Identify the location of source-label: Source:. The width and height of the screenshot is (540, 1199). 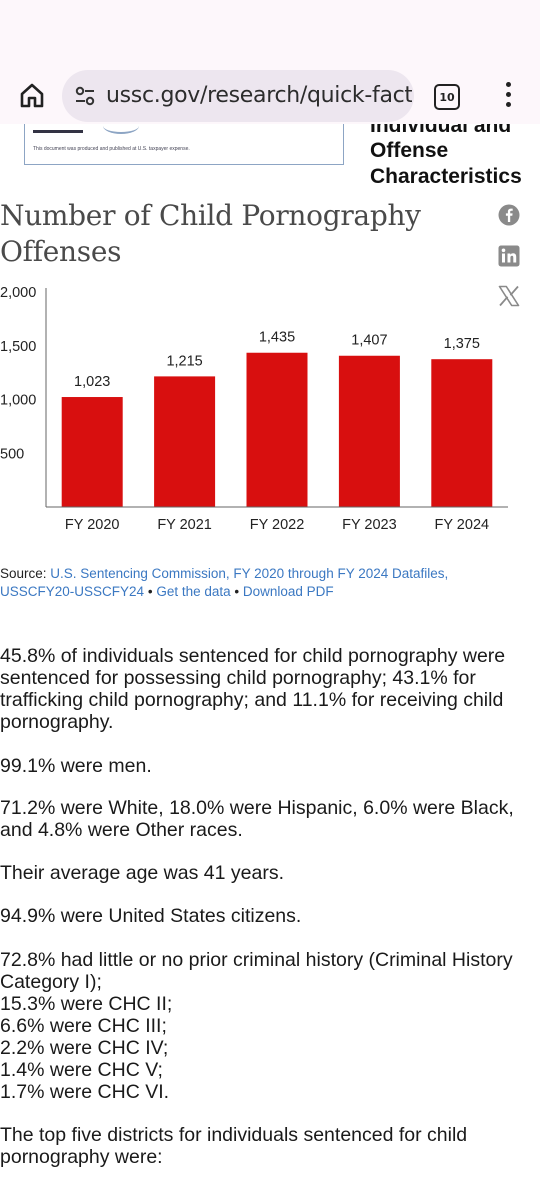
(23, 573).